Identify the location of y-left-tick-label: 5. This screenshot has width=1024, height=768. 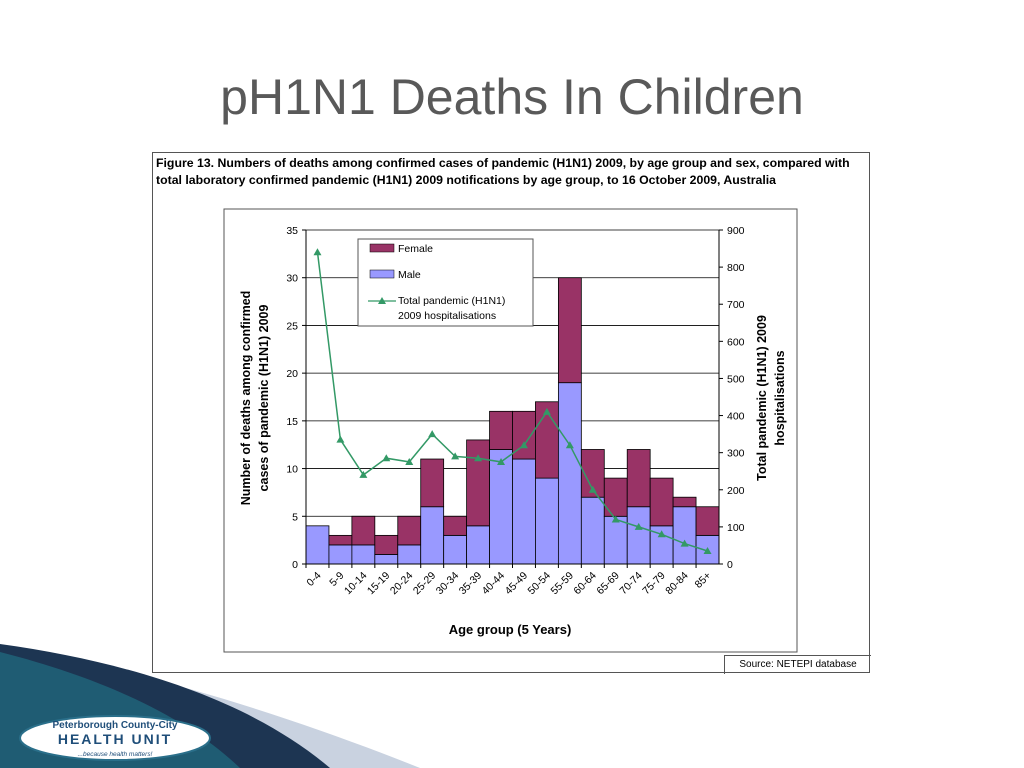
(295, 517).